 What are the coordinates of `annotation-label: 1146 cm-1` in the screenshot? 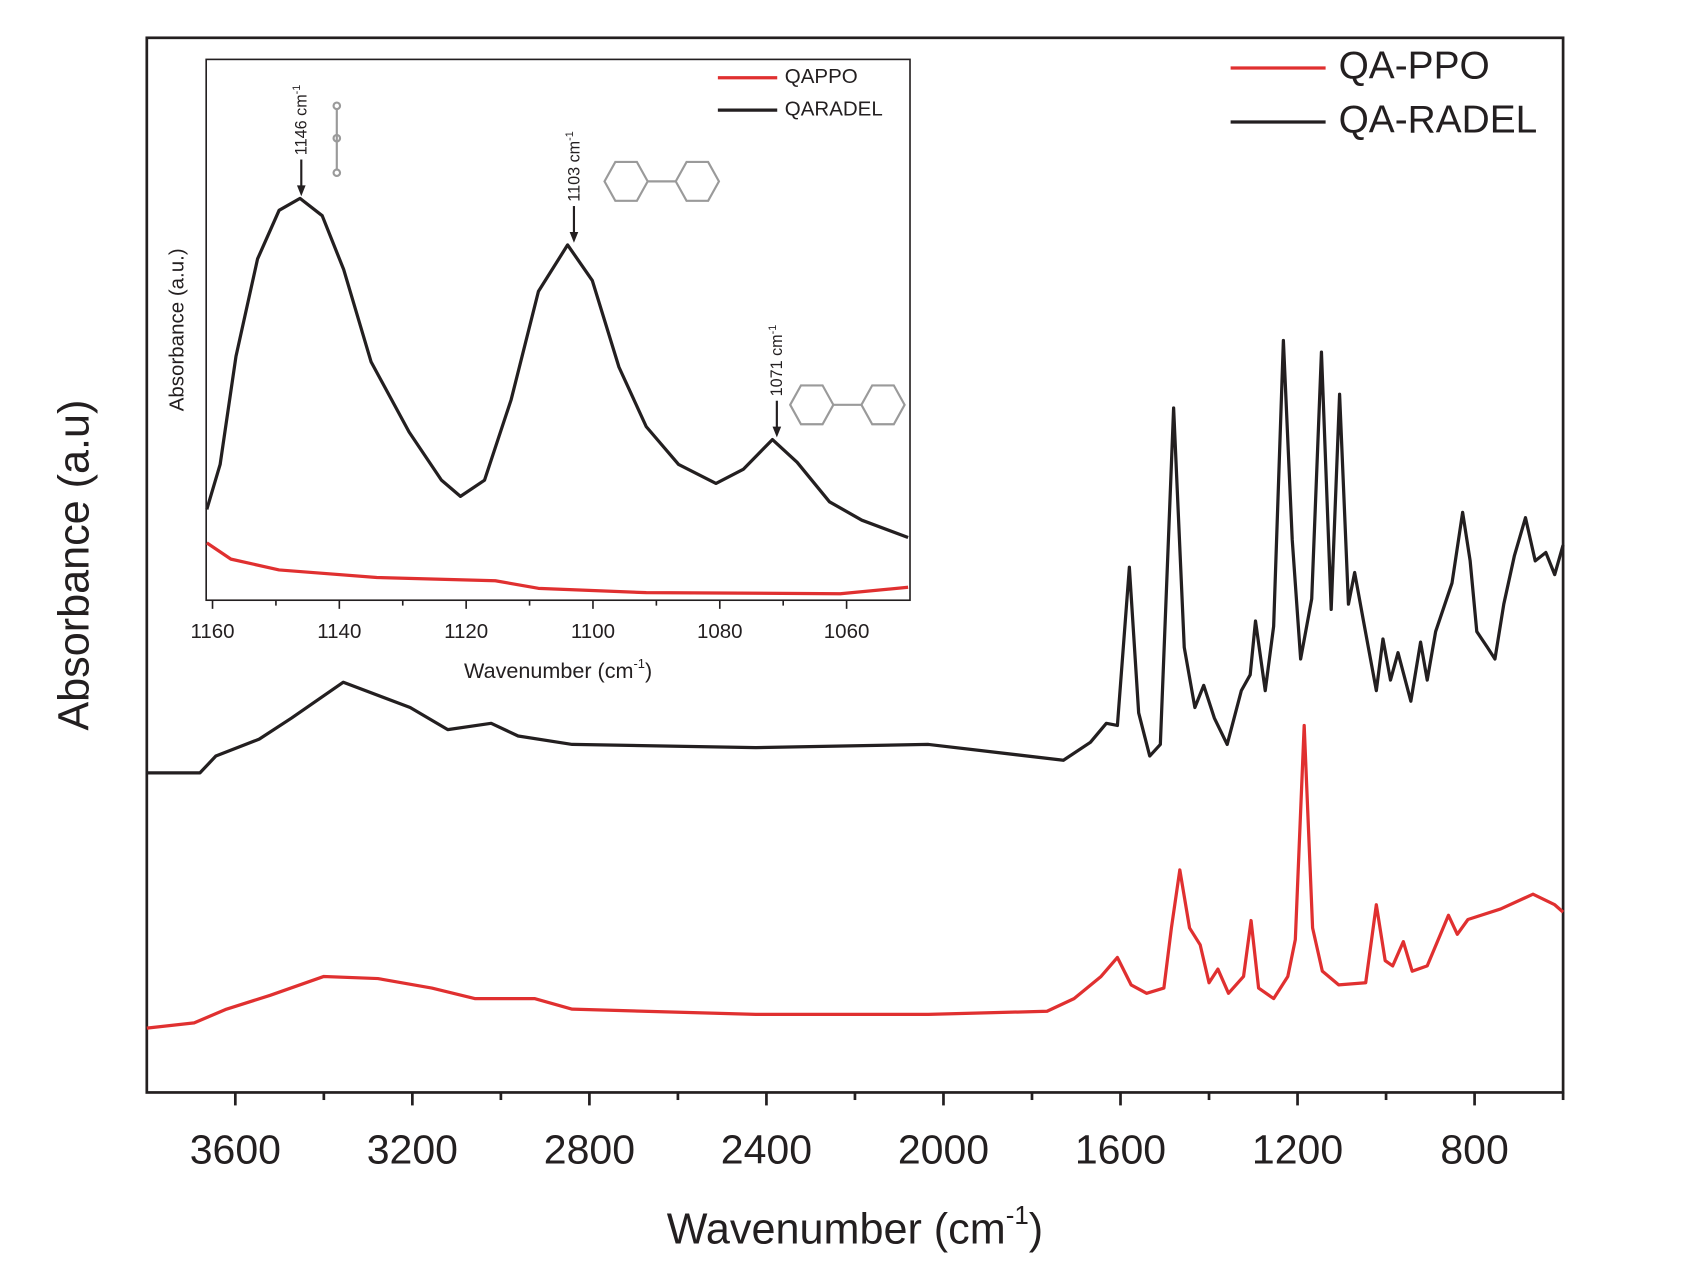 It's located at (300, 120).